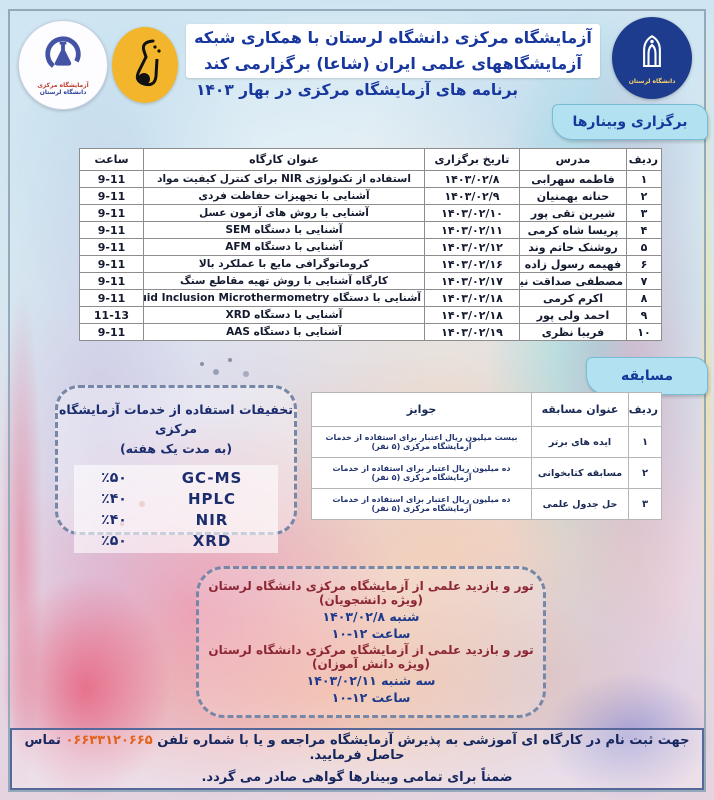 This screenshot has height=800, width=714. What do you see at coordinates (573, 298) in the screenshot?
I see `webinar-instructor: اکرم کرمی` at bounding box center [573, 298].